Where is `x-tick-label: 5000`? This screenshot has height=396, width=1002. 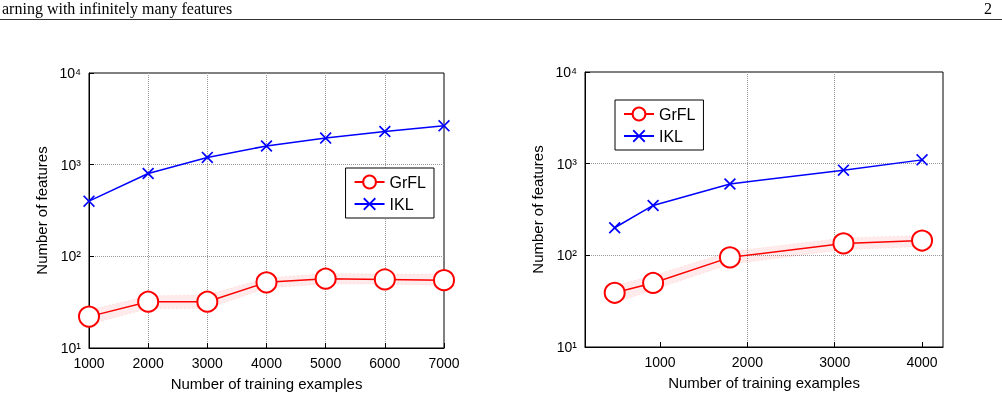
x-tick-label: 5000 is located at coordinates (326, 363).